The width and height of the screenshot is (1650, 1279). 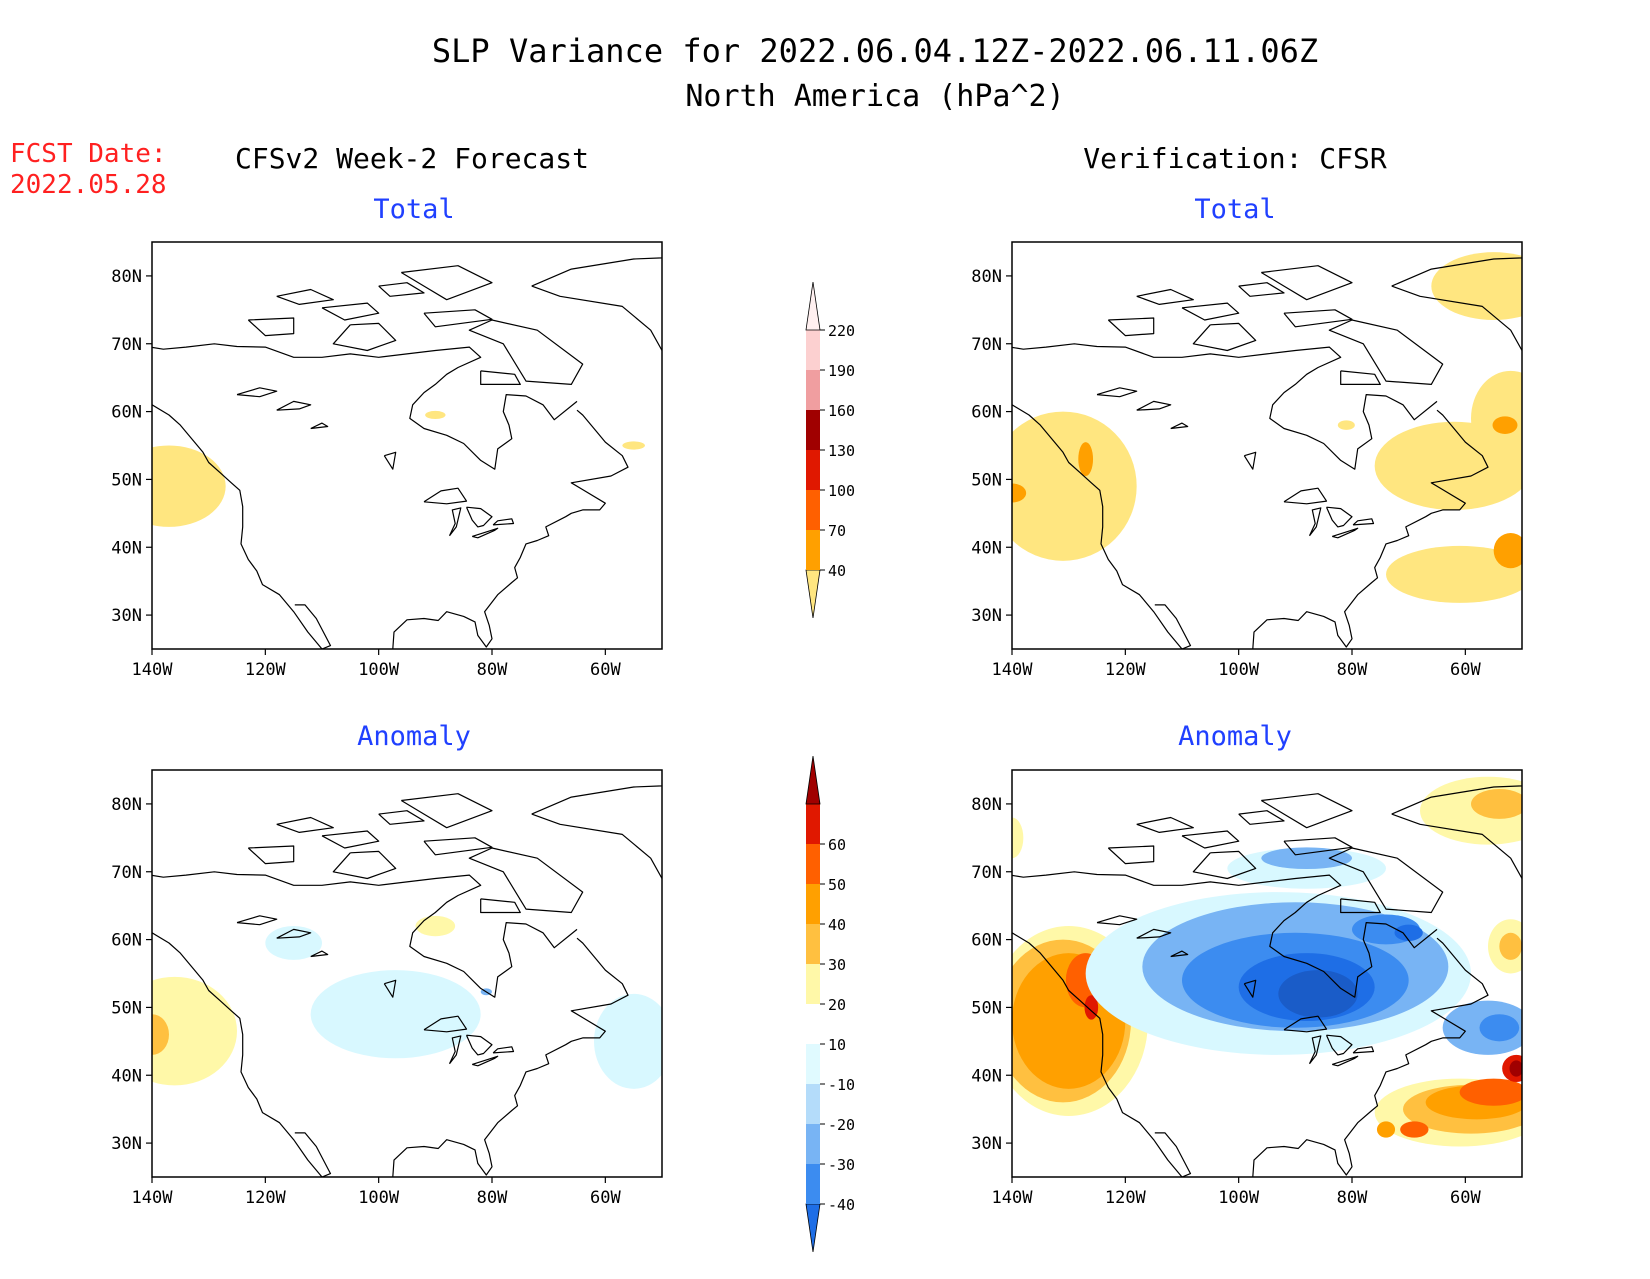 I want to click on coastline-greenland, so click(x=1456, y=304).